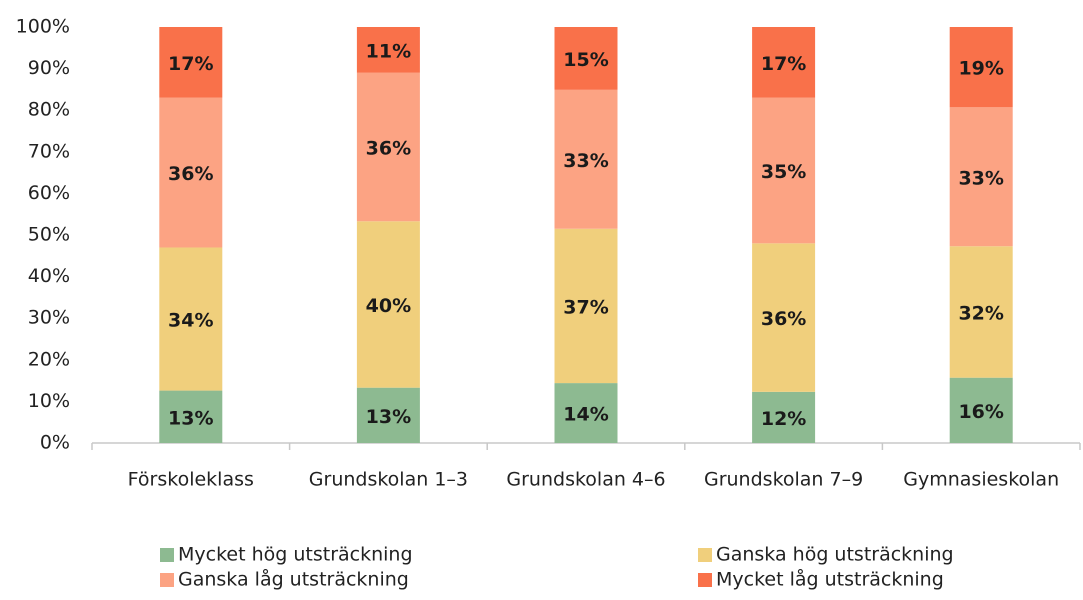 The image size is (1083, 600). Describe the element at coordinates (191, 480) in the screenshot. I see `x-tick-label: Förskoleklass` at that location.